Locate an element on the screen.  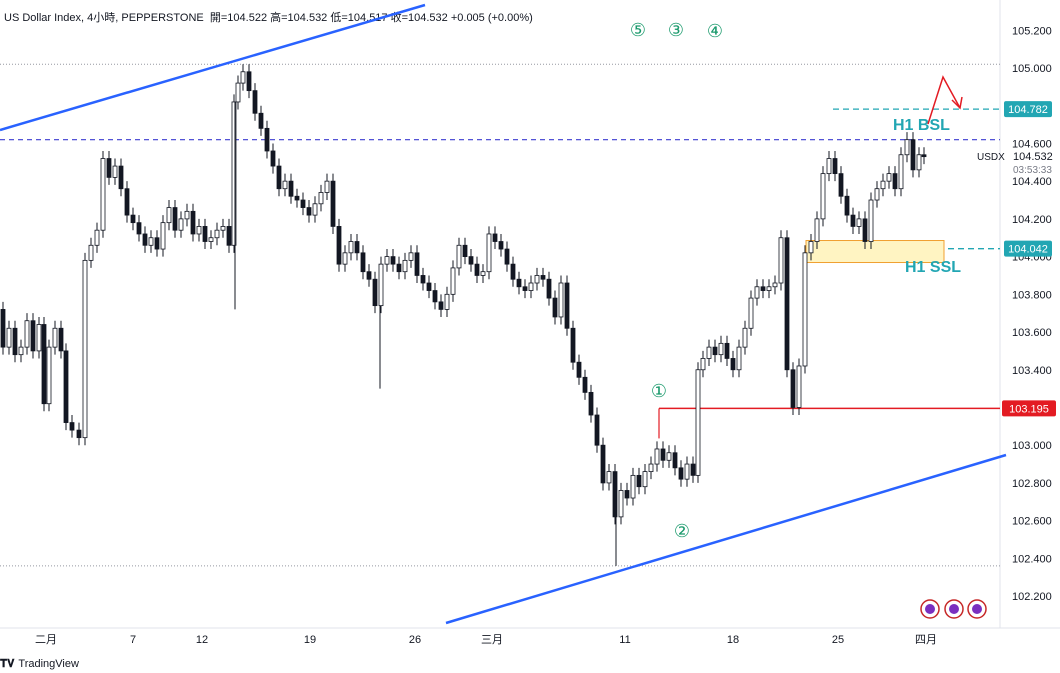
lower-trendline is located at coordinates (726, 539).